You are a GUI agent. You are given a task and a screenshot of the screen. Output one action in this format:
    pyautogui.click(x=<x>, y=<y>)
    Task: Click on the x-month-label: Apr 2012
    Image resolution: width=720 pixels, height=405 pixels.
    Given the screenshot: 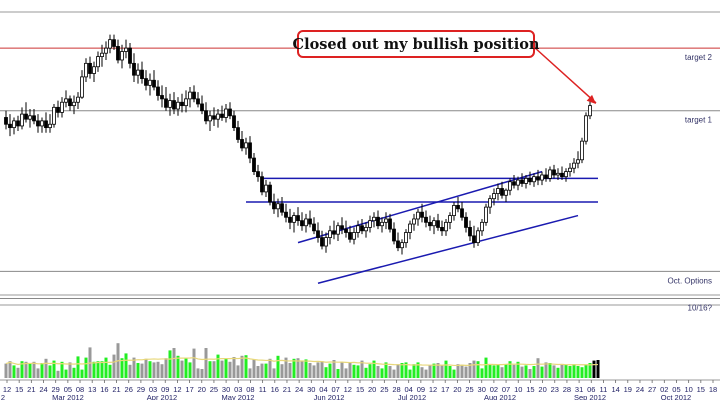 What is the action you would take?
    pyautogui.click(x=162, y=396)
    